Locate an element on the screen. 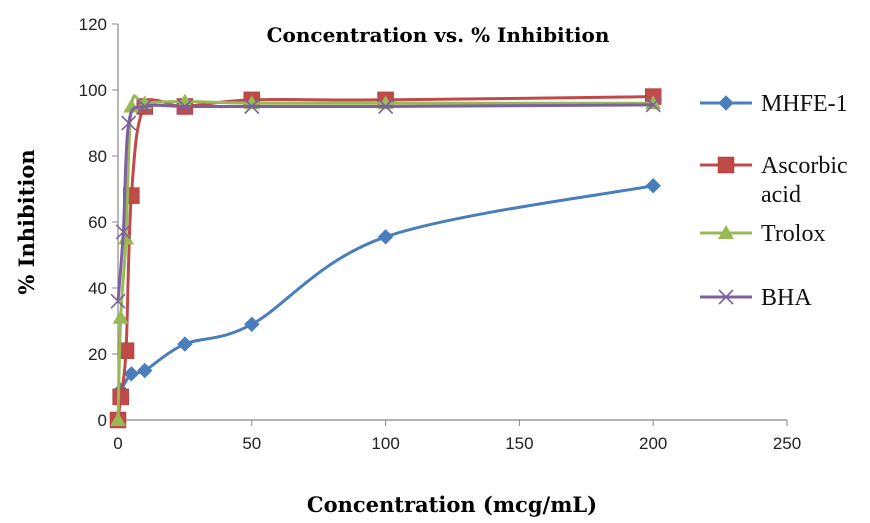  legend-label-trolox: Trolox is located at coordinates (793, 234).